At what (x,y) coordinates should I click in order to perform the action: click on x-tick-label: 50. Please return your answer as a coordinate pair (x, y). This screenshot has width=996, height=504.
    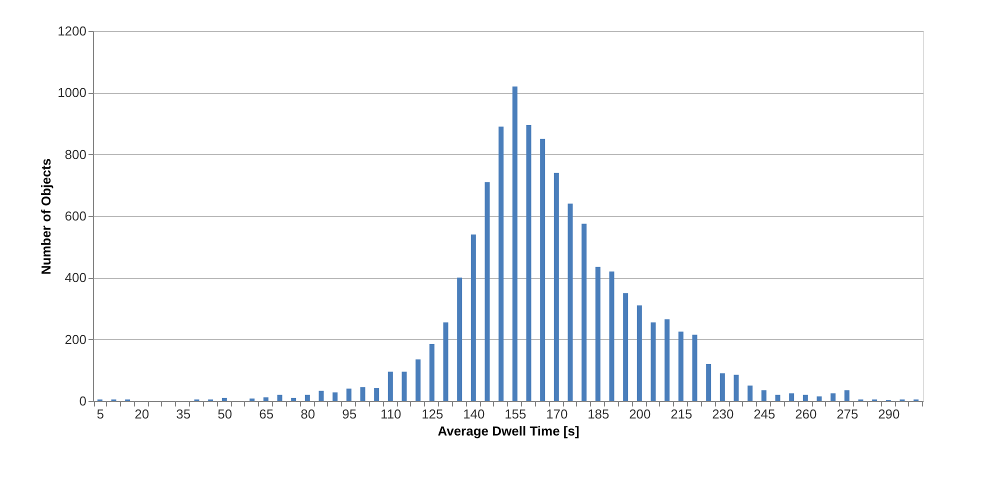
    Looking at the image, I should click on (225, 414).